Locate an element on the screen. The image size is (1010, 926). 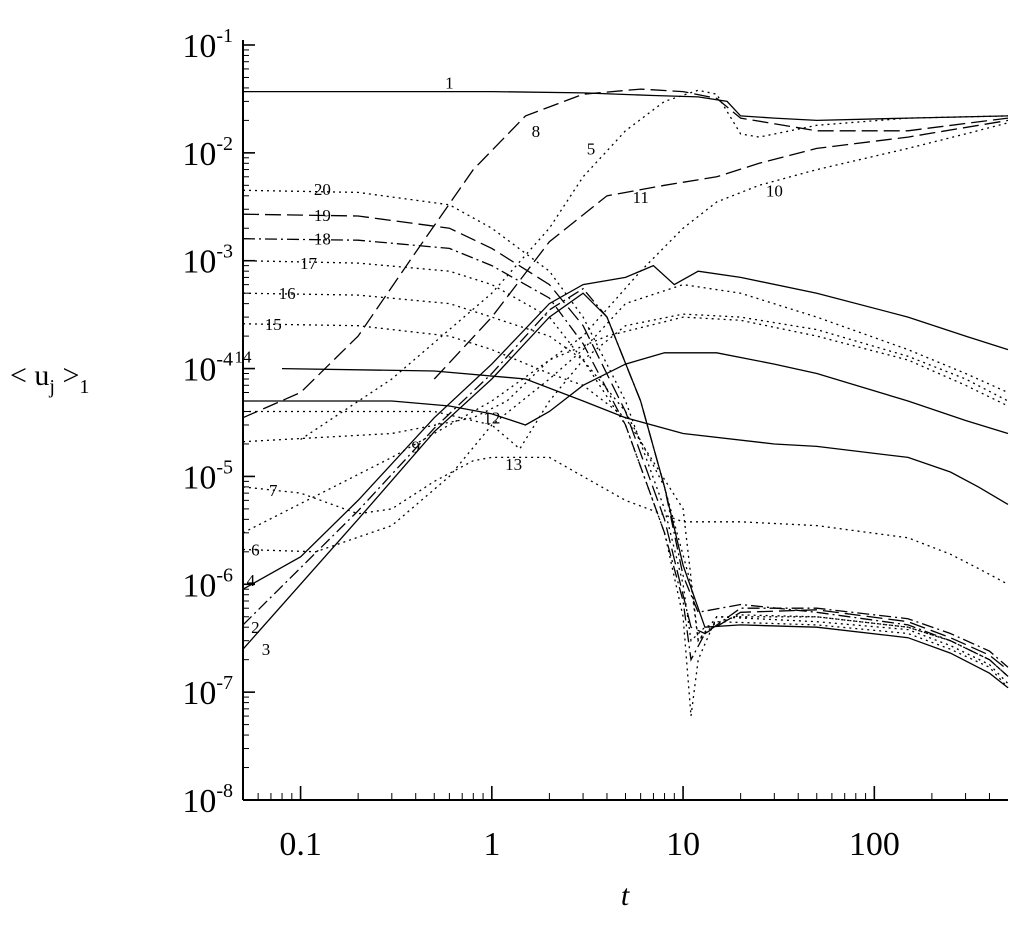
y-tick-label: 10⁻⁷ is located at coordinates (207, 692).